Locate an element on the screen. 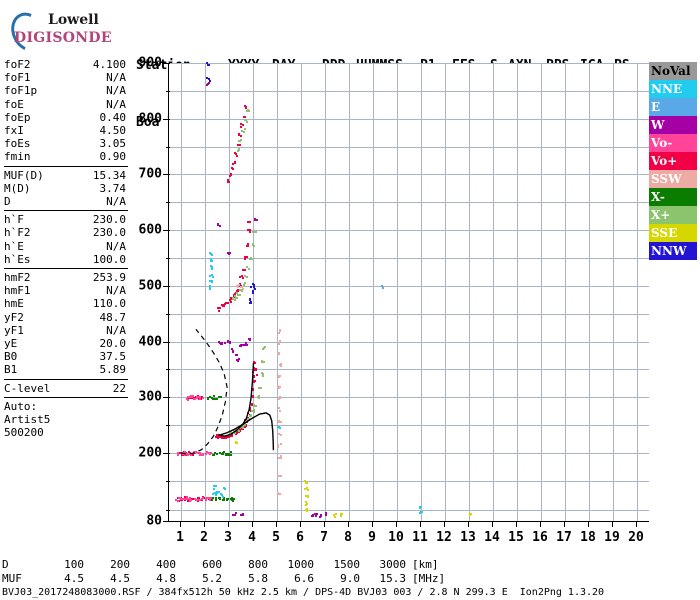  muf-value-1: 4.5 is located at coordinates (120, 578).